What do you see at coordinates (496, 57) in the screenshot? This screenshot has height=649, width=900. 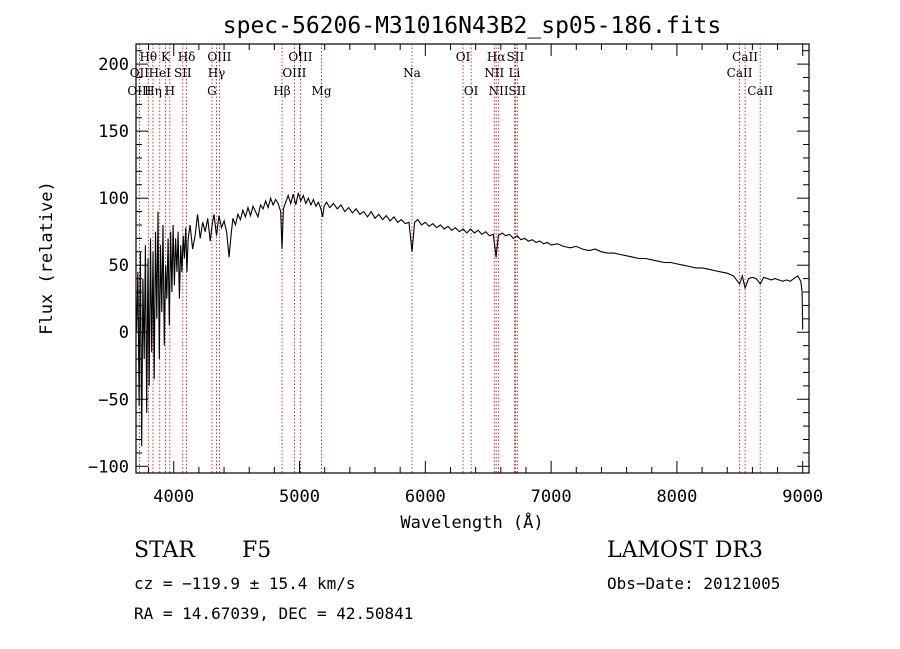 I see `line-label: Hα` at bounding box center [496, 57].